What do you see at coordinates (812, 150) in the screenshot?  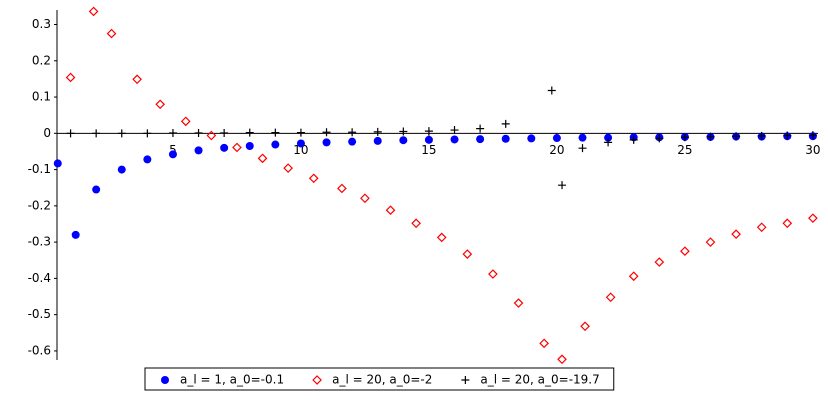 I see `x-tick-label: 30` at bounding box center [812, 150].